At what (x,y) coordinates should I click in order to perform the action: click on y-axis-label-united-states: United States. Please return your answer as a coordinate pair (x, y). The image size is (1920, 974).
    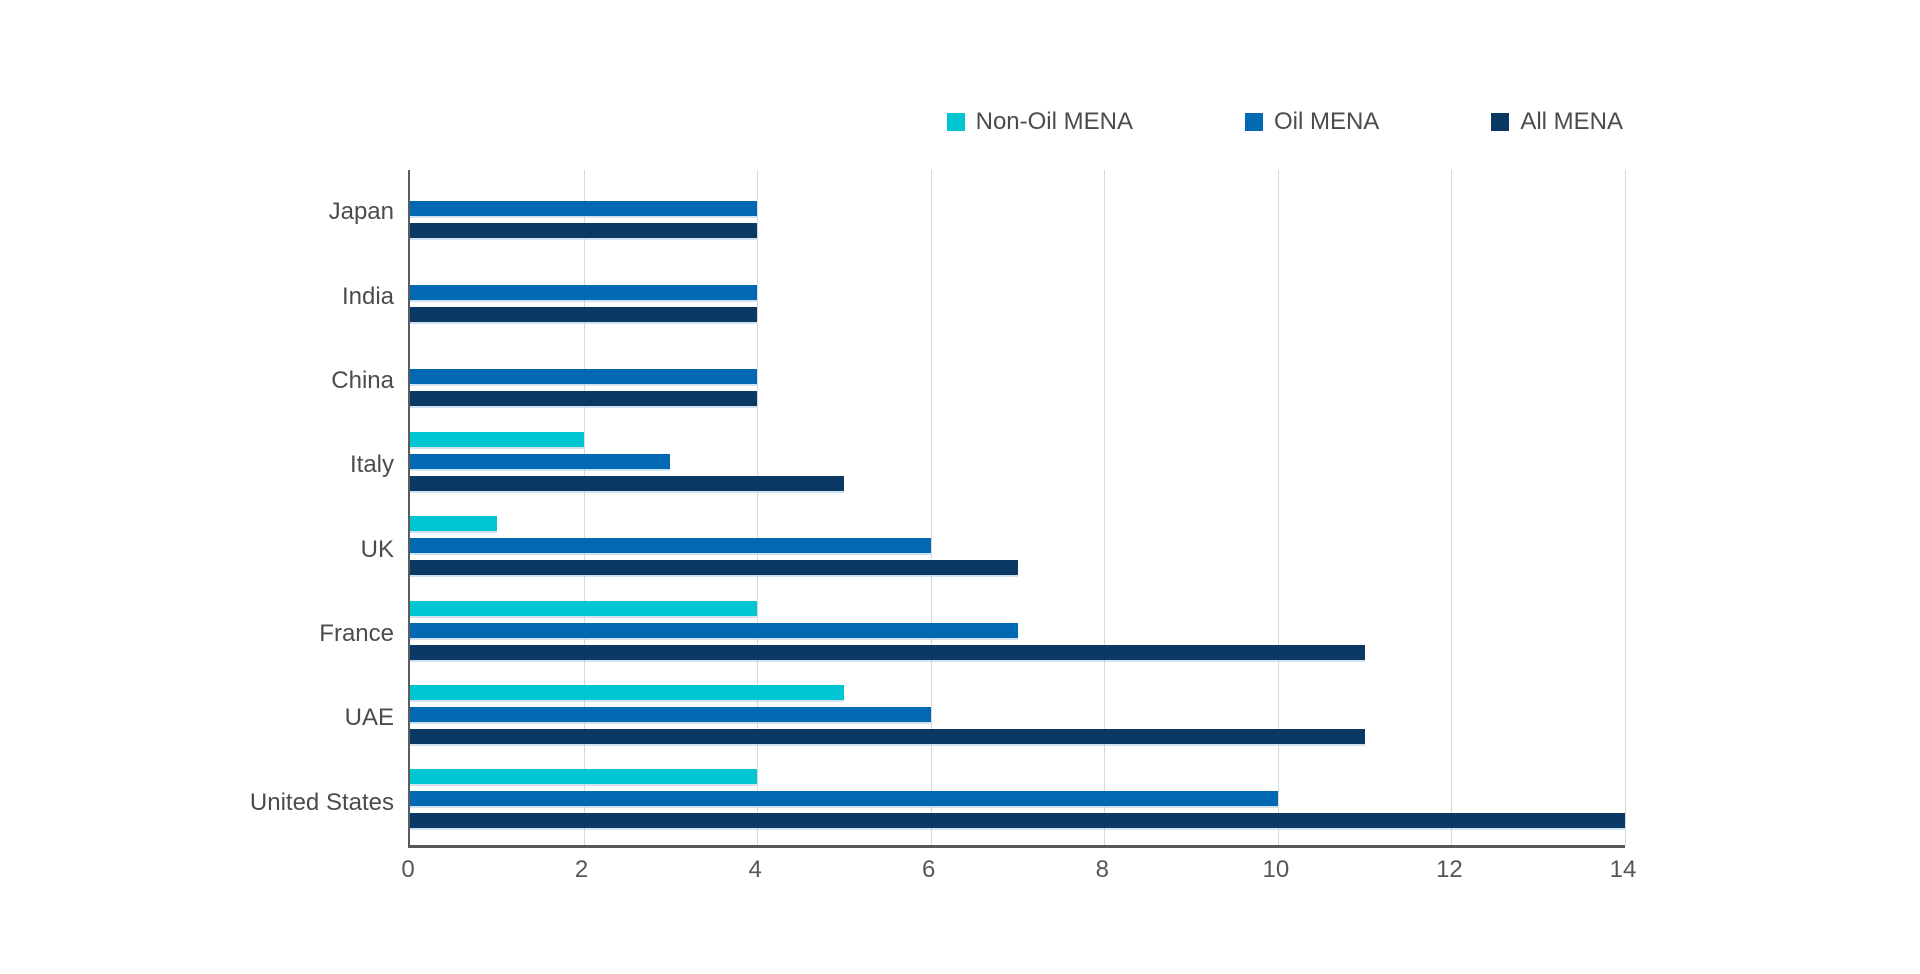
    Looking at the image, I should click on (321, 802).